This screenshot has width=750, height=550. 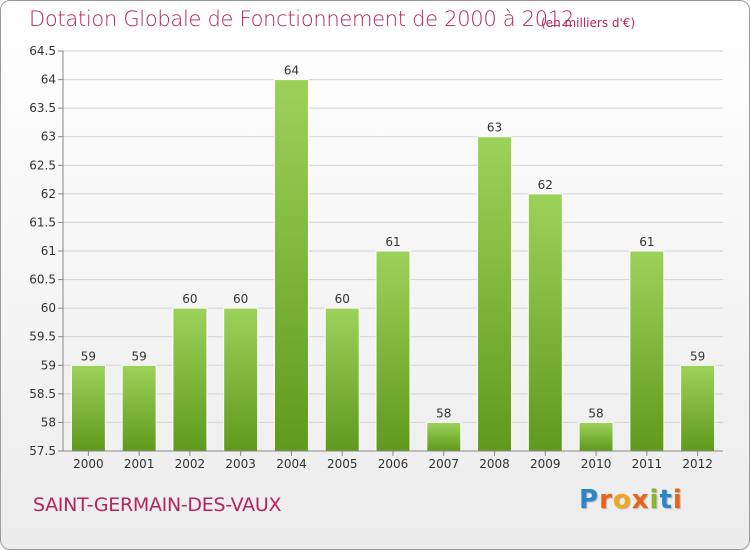 I want to click on y-tick-label: 63, so click(x=48, y=137).